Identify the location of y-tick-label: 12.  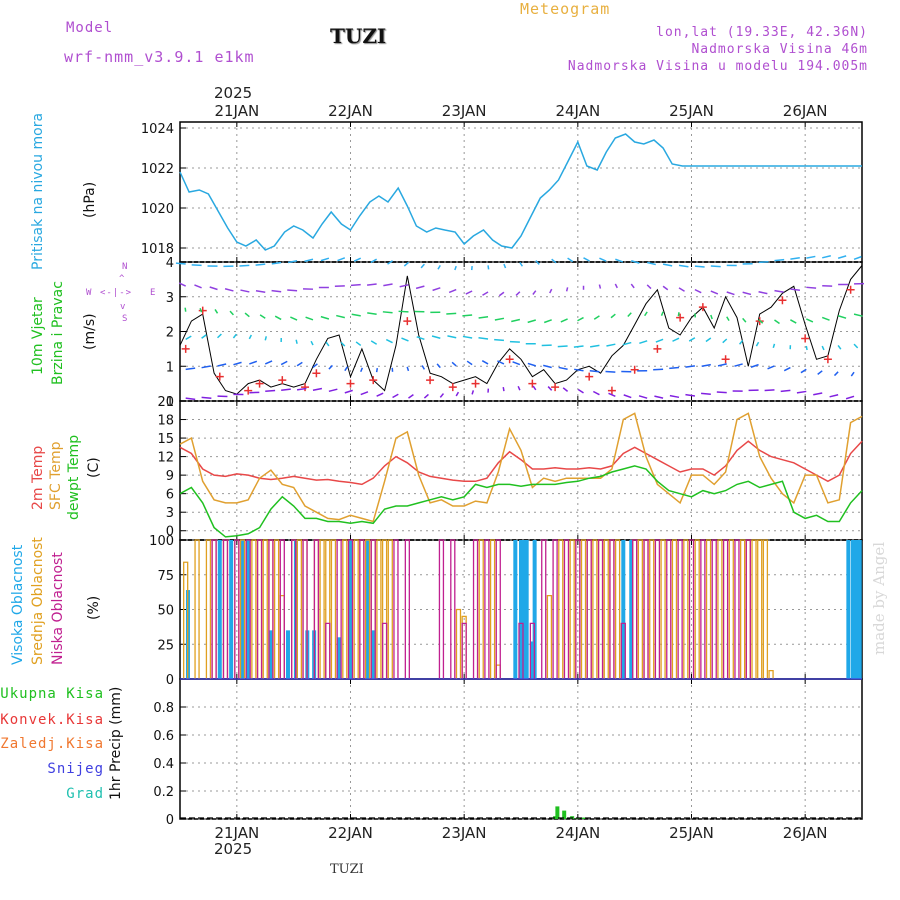
(165, 458).